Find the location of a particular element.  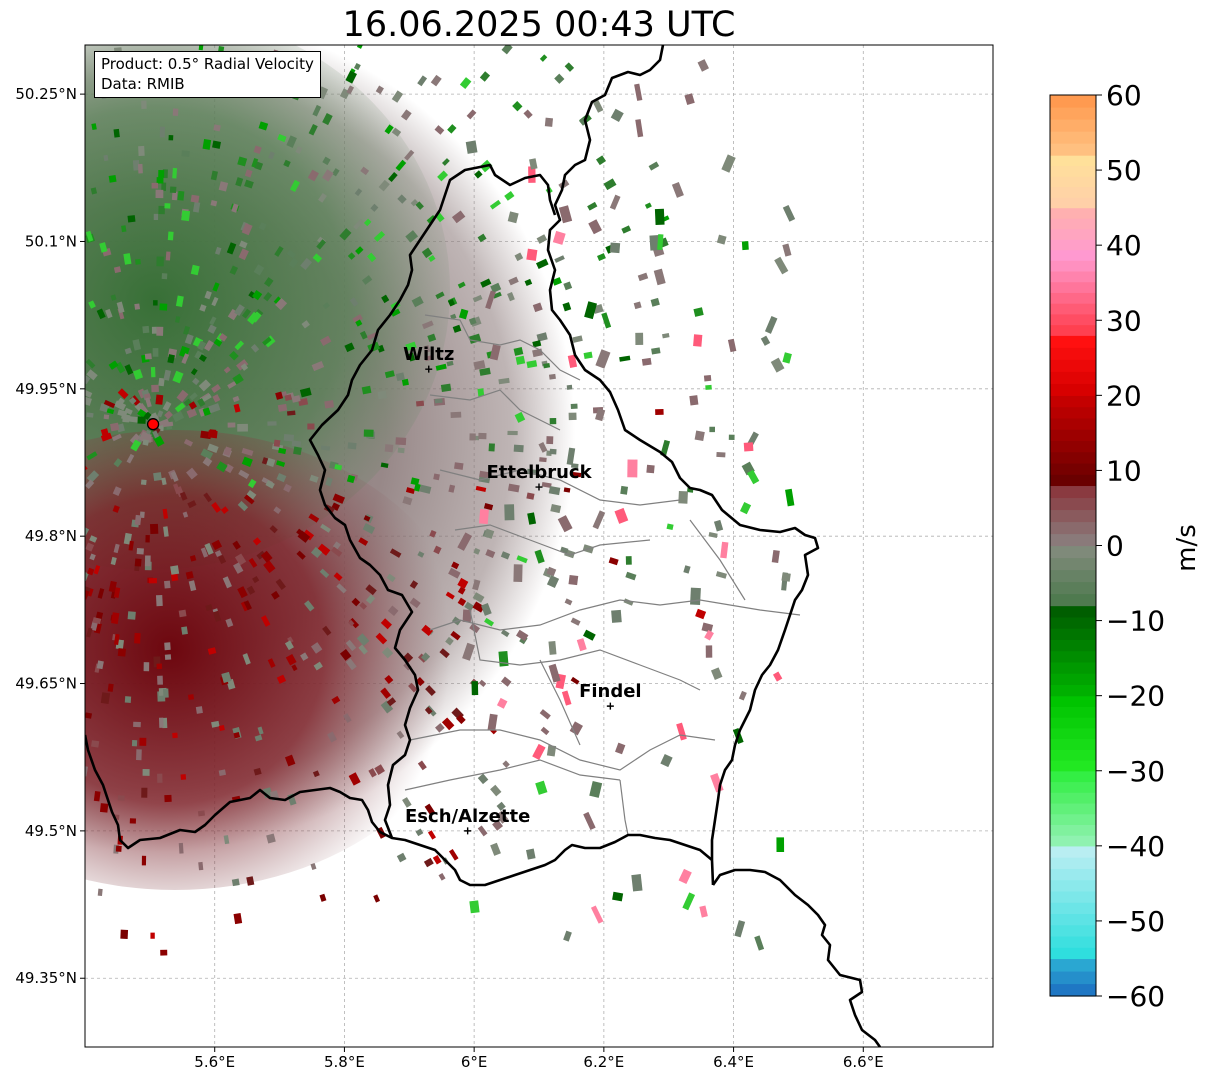

y-tick-label: 49.8°N is located at coordinates (51, 536).